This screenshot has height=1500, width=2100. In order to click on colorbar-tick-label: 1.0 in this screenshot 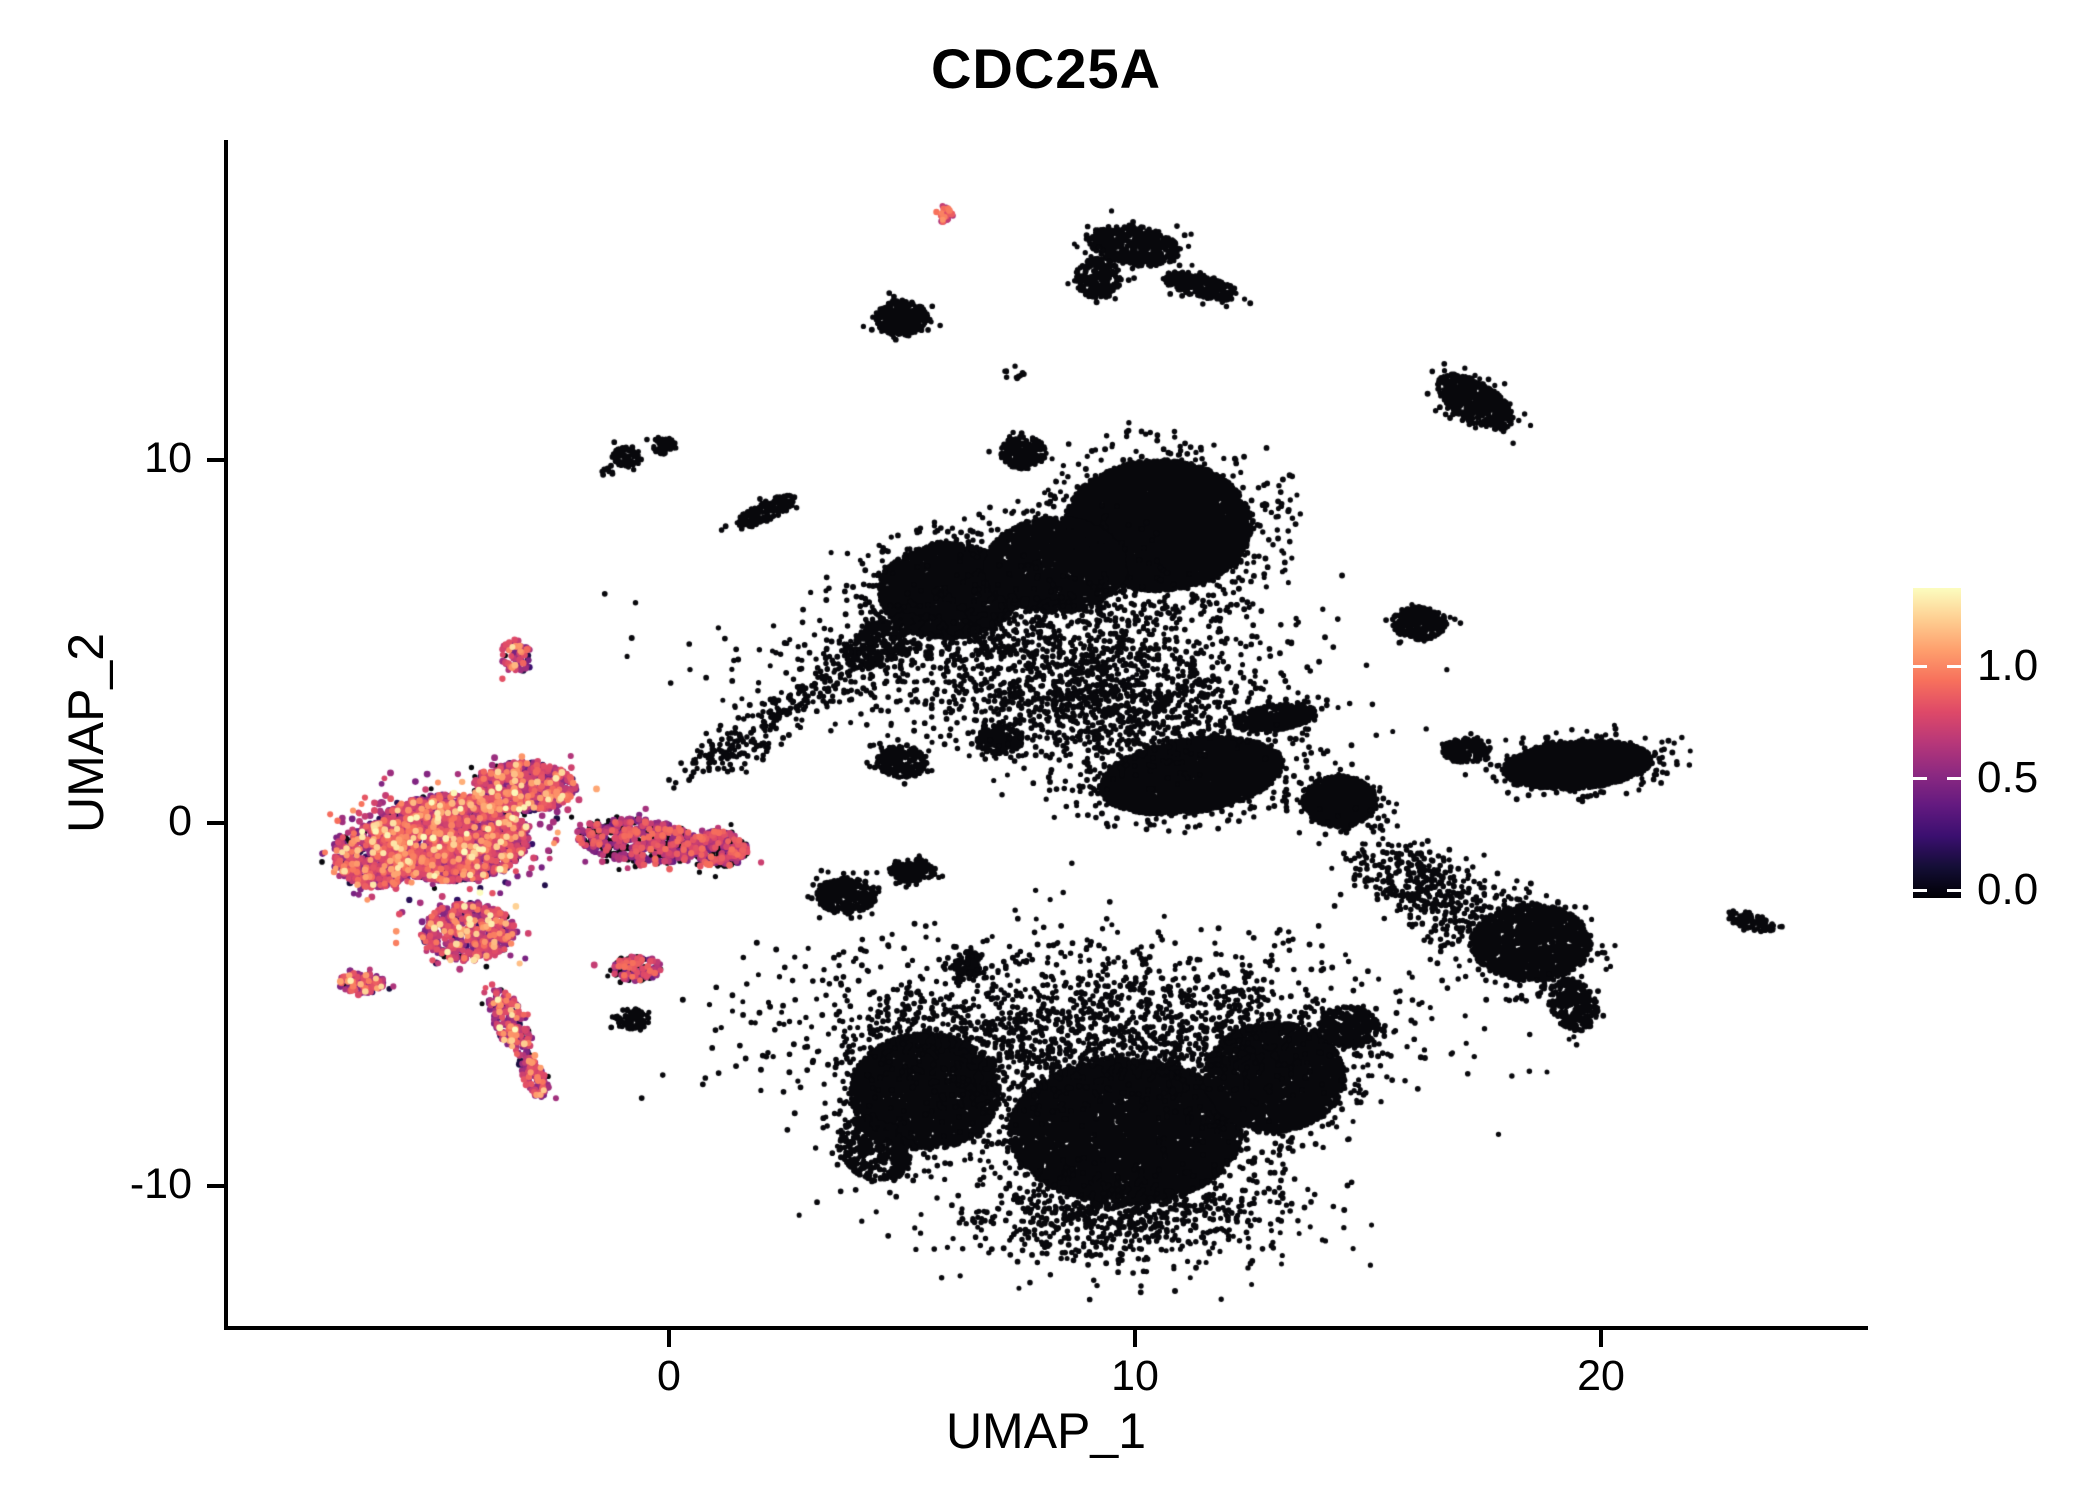, I will do `click(2008, 665)`.